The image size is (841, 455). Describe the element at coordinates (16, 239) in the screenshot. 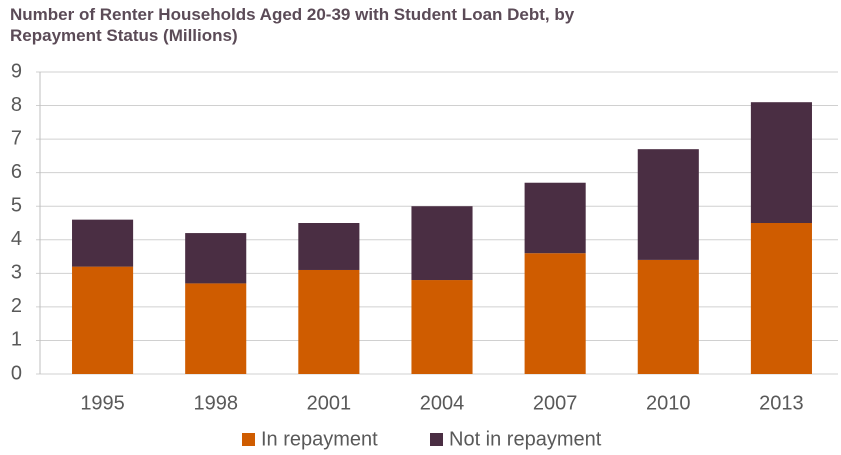

I see `y-tick-label: 4` at that location.